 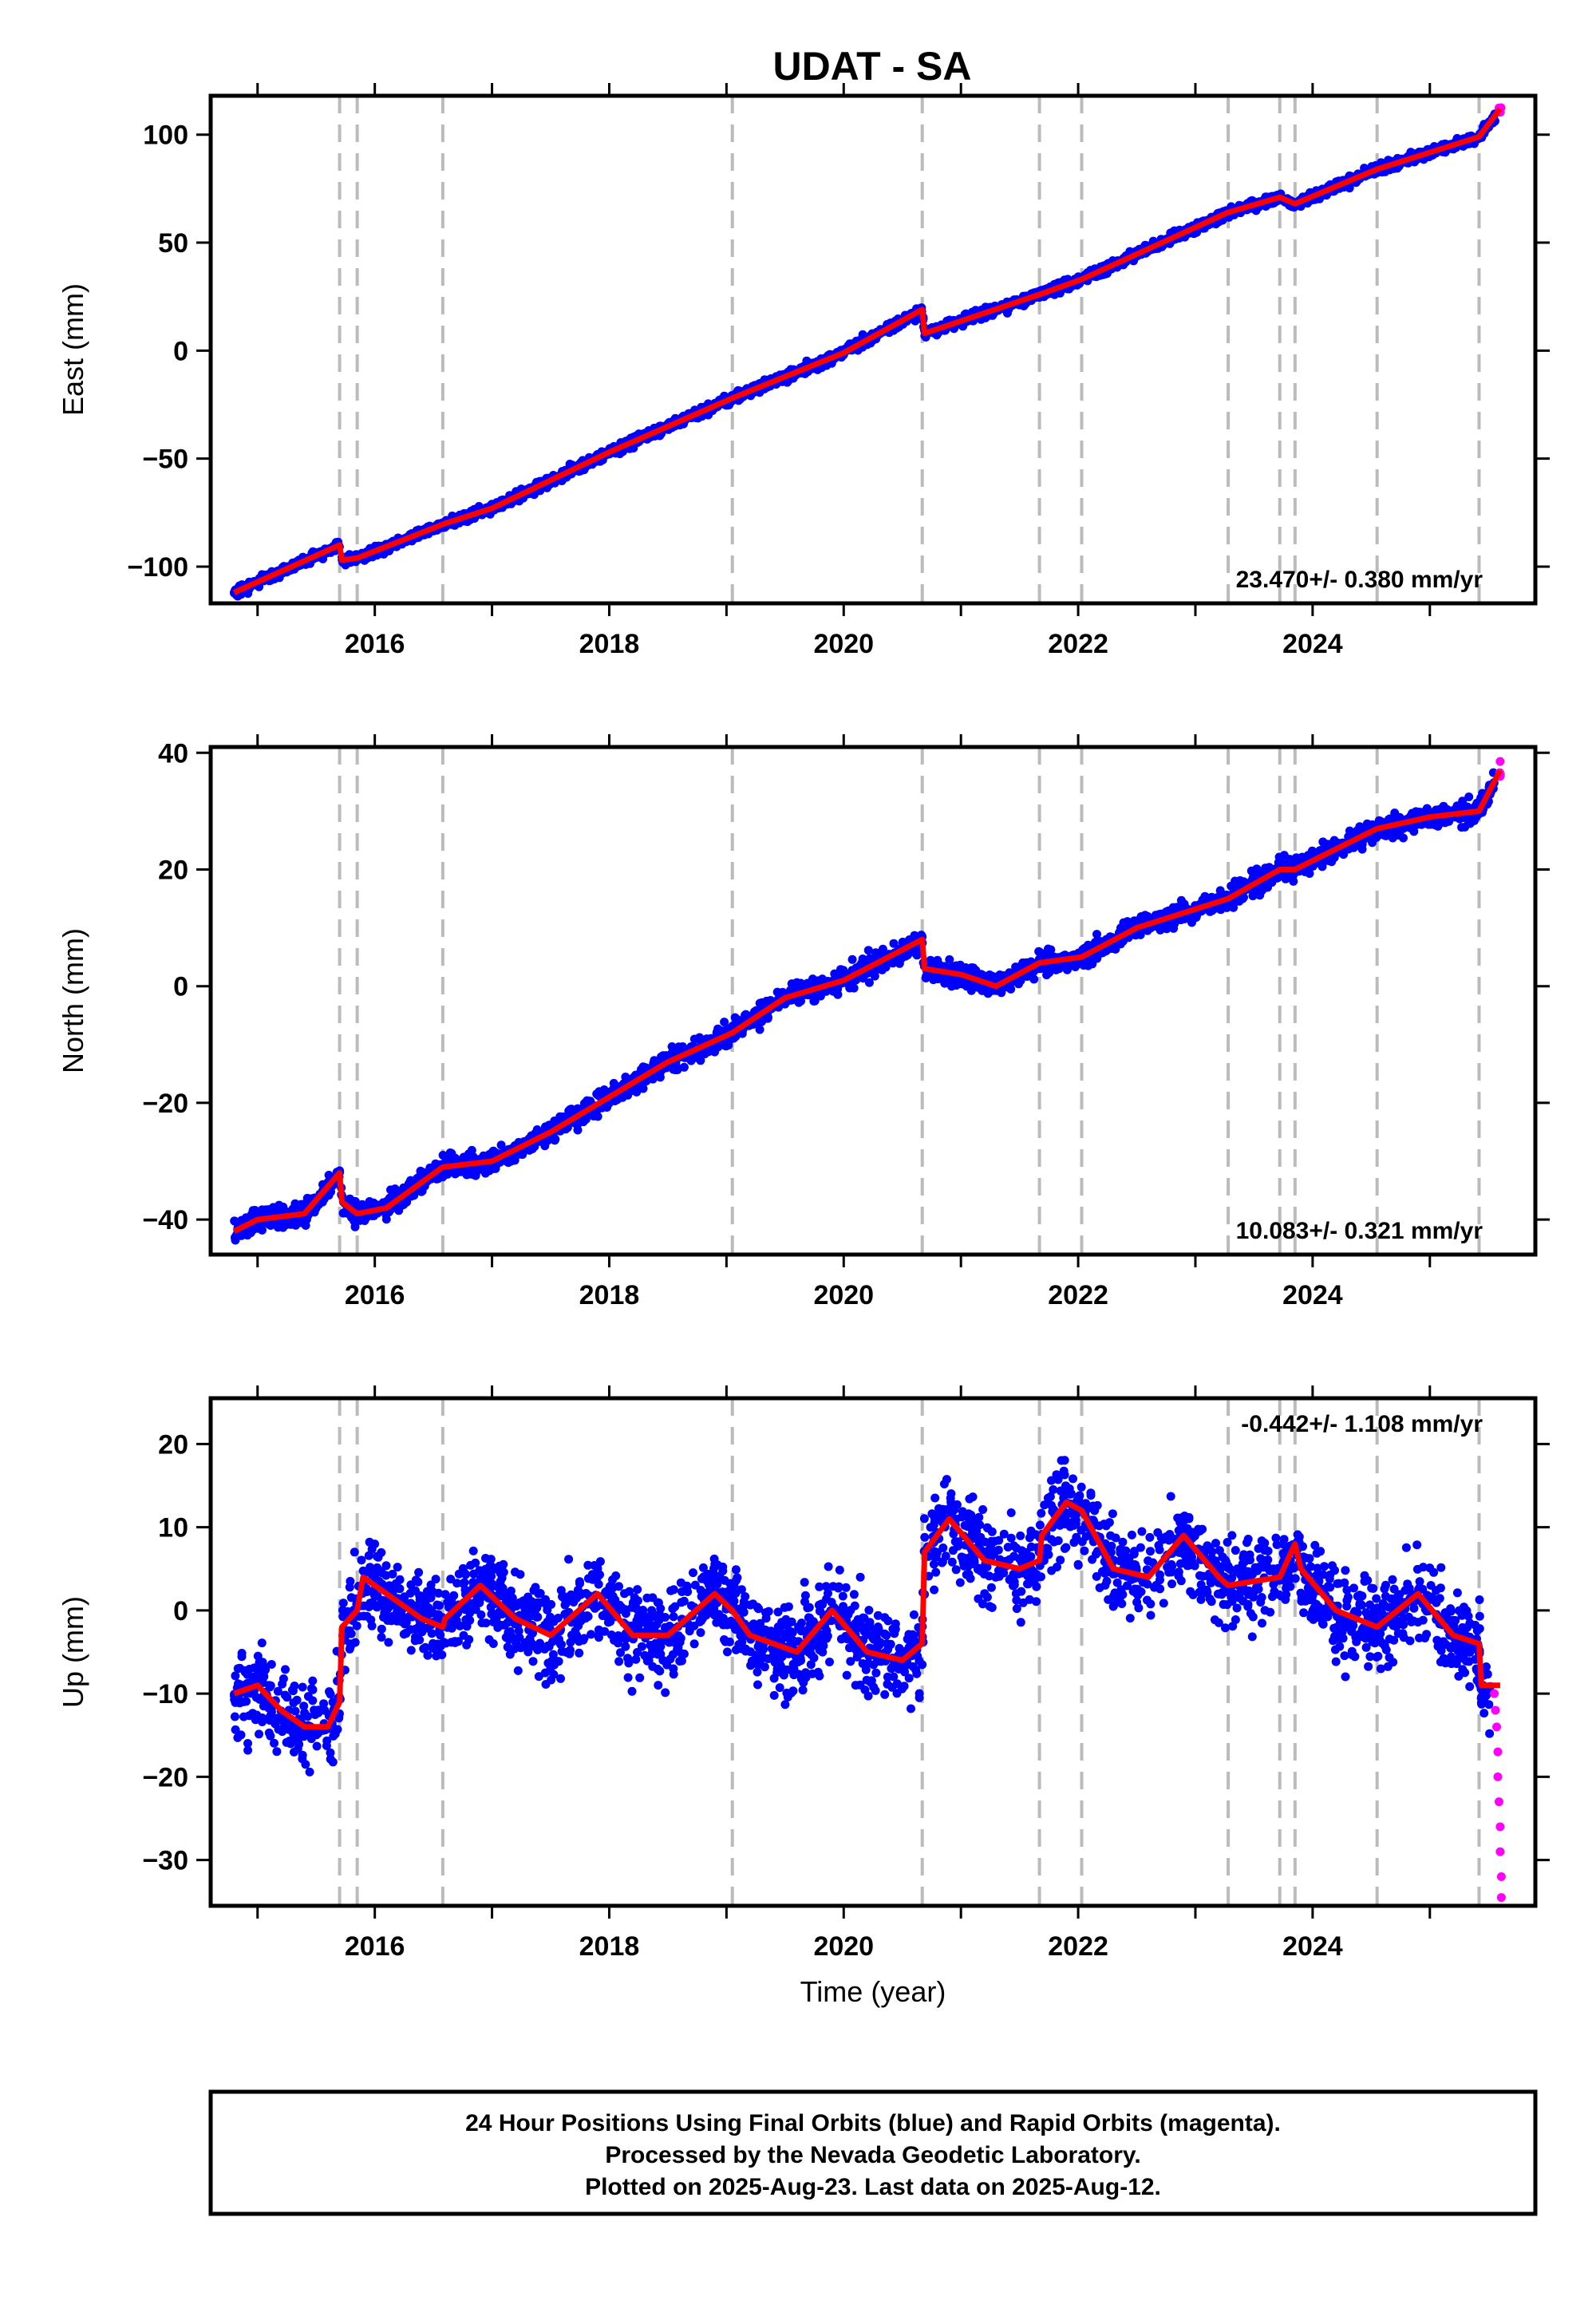 What do you see at coordinates (843, 644) in the screenshot?
I see `x-tick-label: 2020` at bounding box center [843, 644].